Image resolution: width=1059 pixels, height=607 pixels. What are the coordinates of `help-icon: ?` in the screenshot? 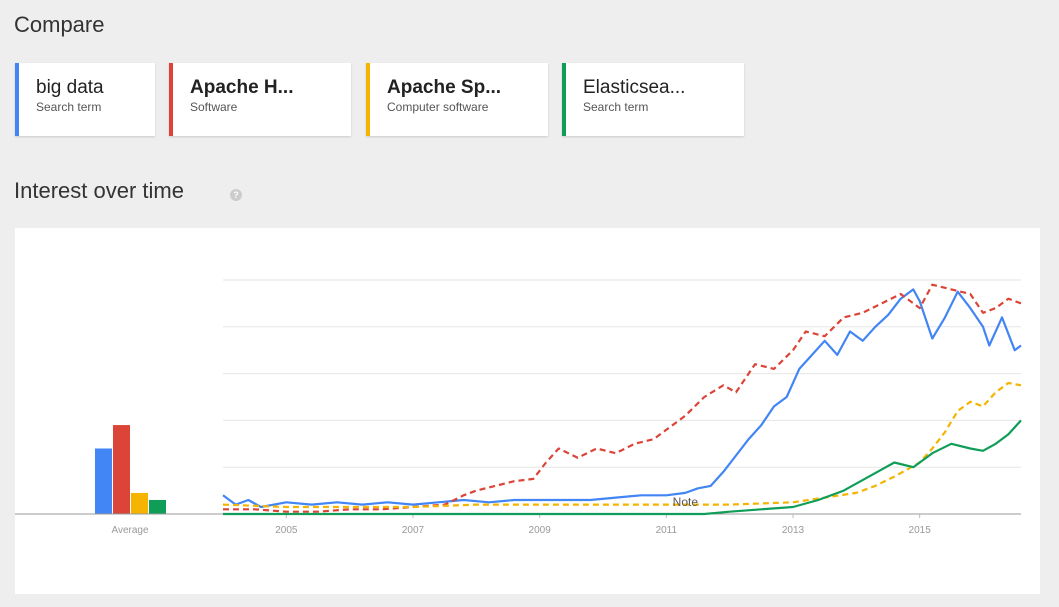 It's located at (236, 195).